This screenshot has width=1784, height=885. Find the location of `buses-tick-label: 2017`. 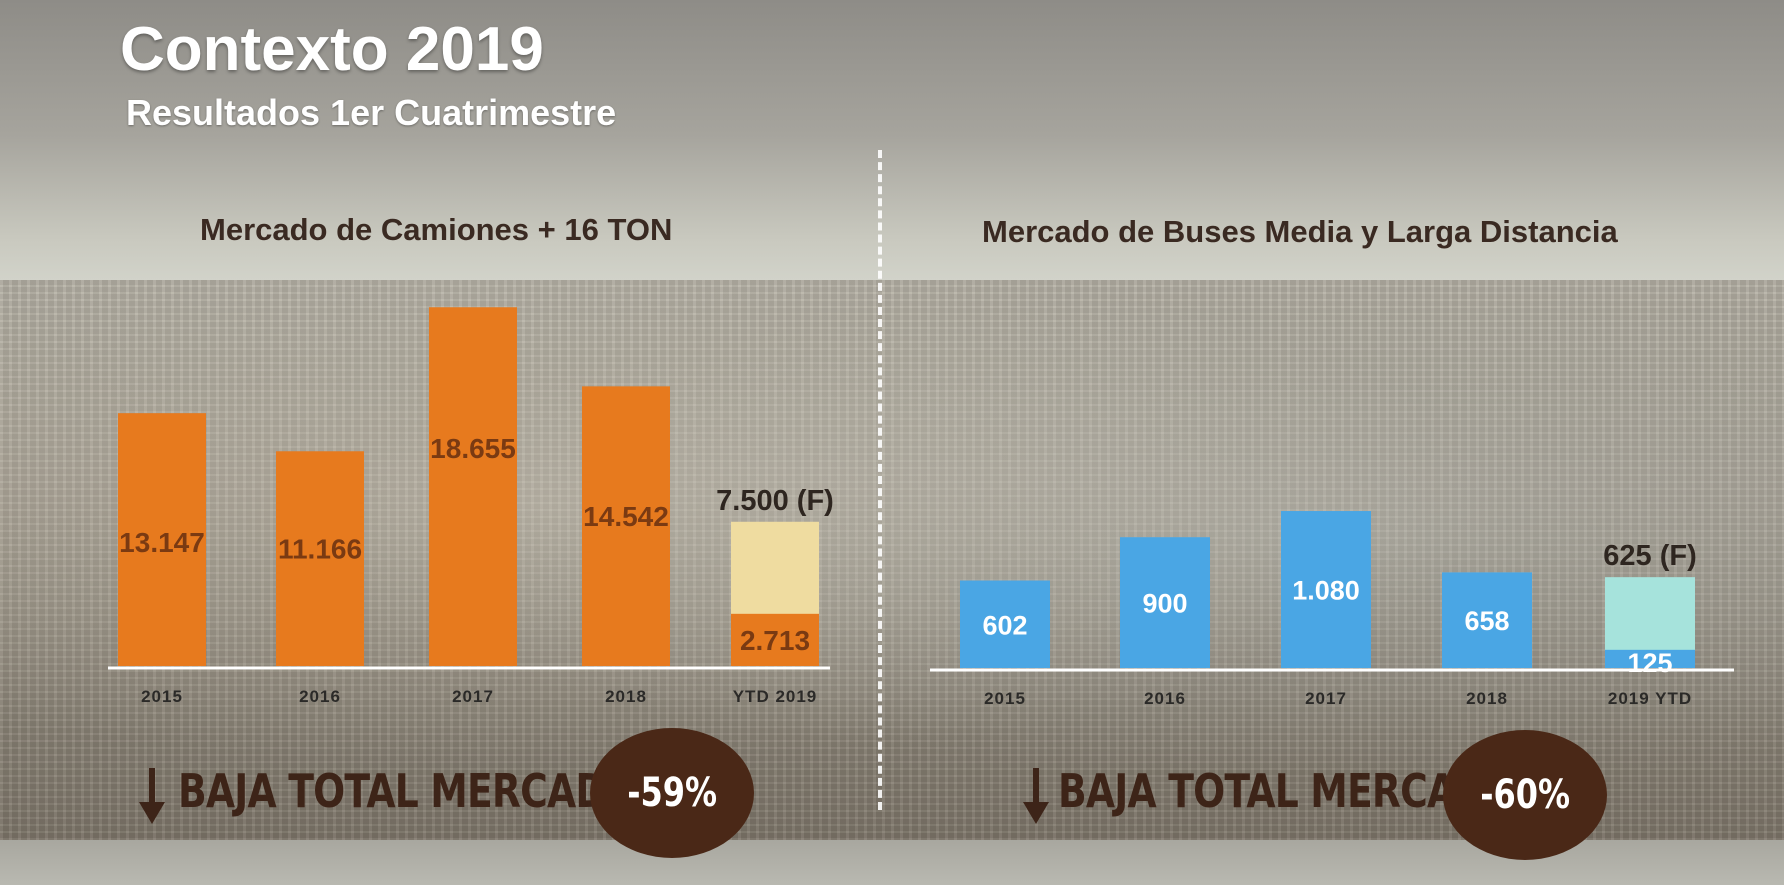

buses-tick-label: 2017 is located at coordinates (1326, 698).